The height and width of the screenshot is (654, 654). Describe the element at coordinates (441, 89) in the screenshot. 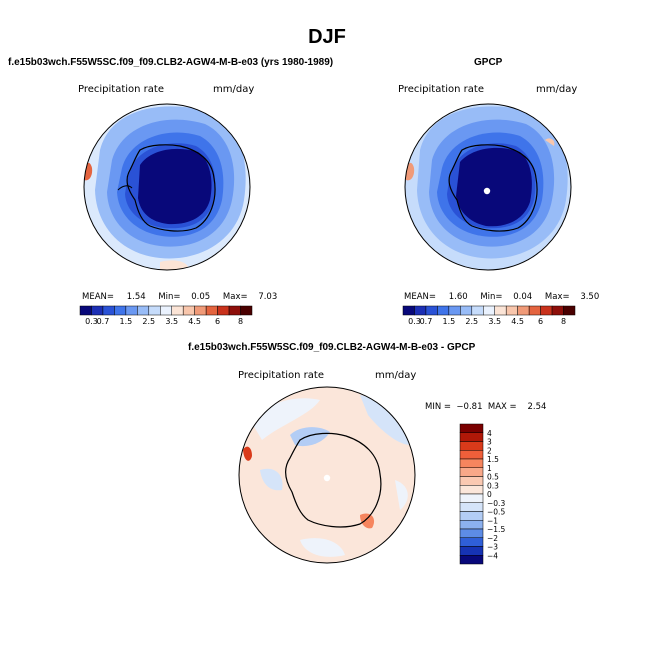

I see `variable-label-obs: Precipitation rate` at that location.